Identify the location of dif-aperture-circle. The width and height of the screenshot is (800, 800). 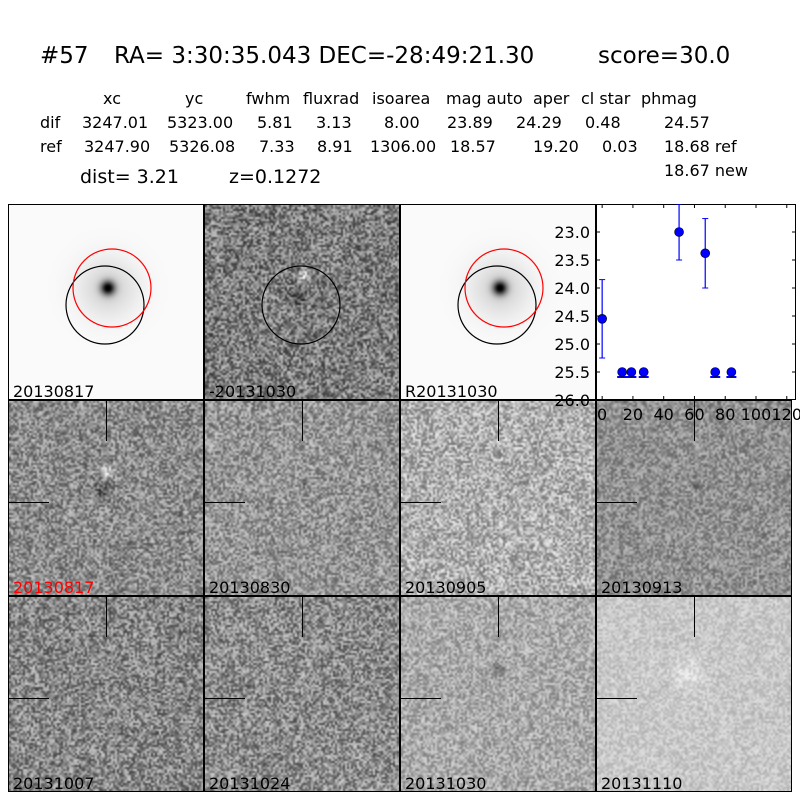
(112, 288).